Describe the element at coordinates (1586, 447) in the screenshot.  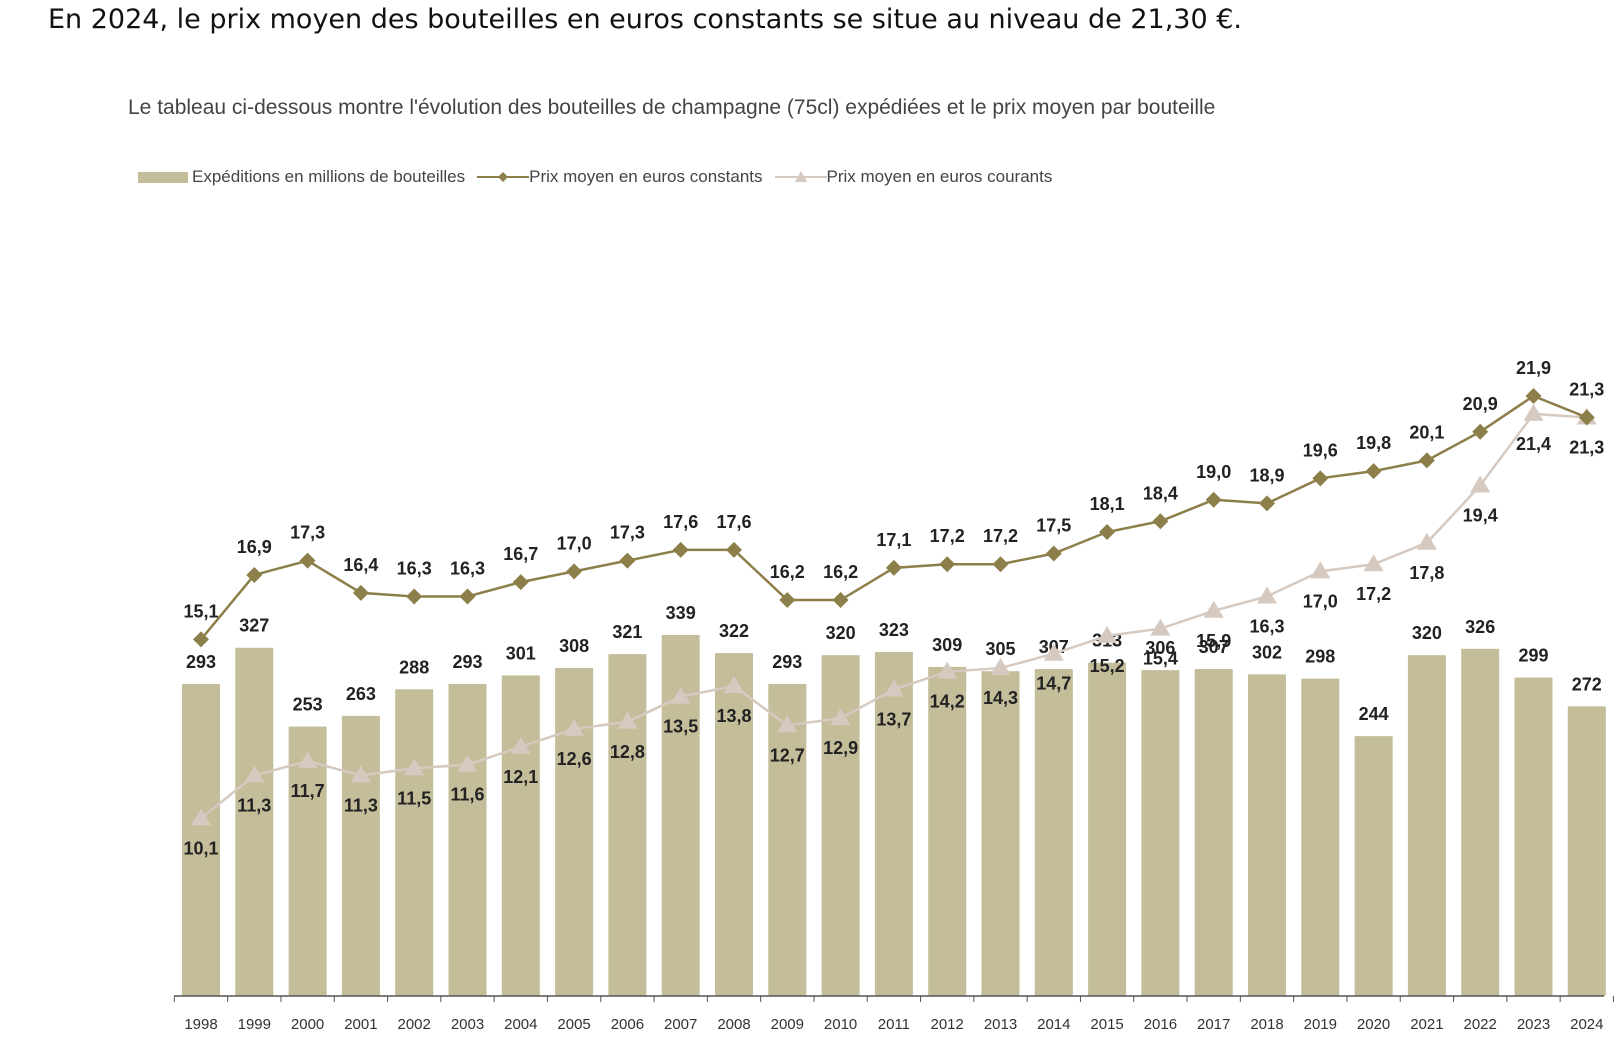
I see `label-current-price-2024: 21,3` at that location.